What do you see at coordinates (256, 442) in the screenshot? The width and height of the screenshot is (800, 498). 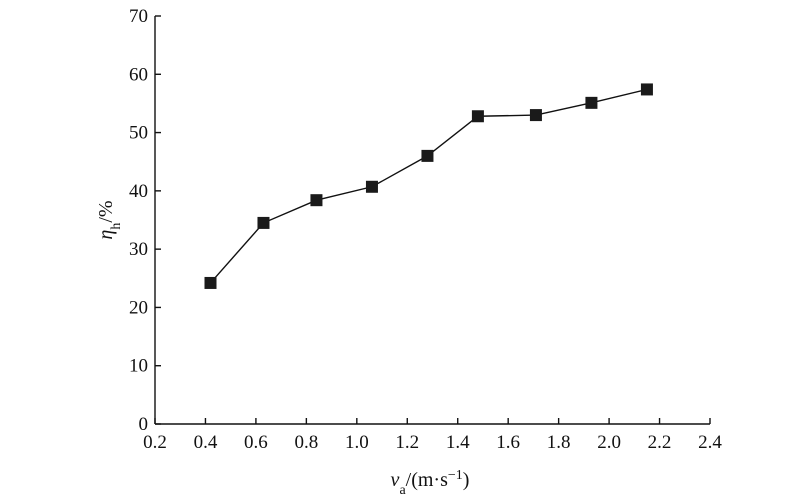 I see `x-tick-label: 0.6` at bounding box center [256, 442].